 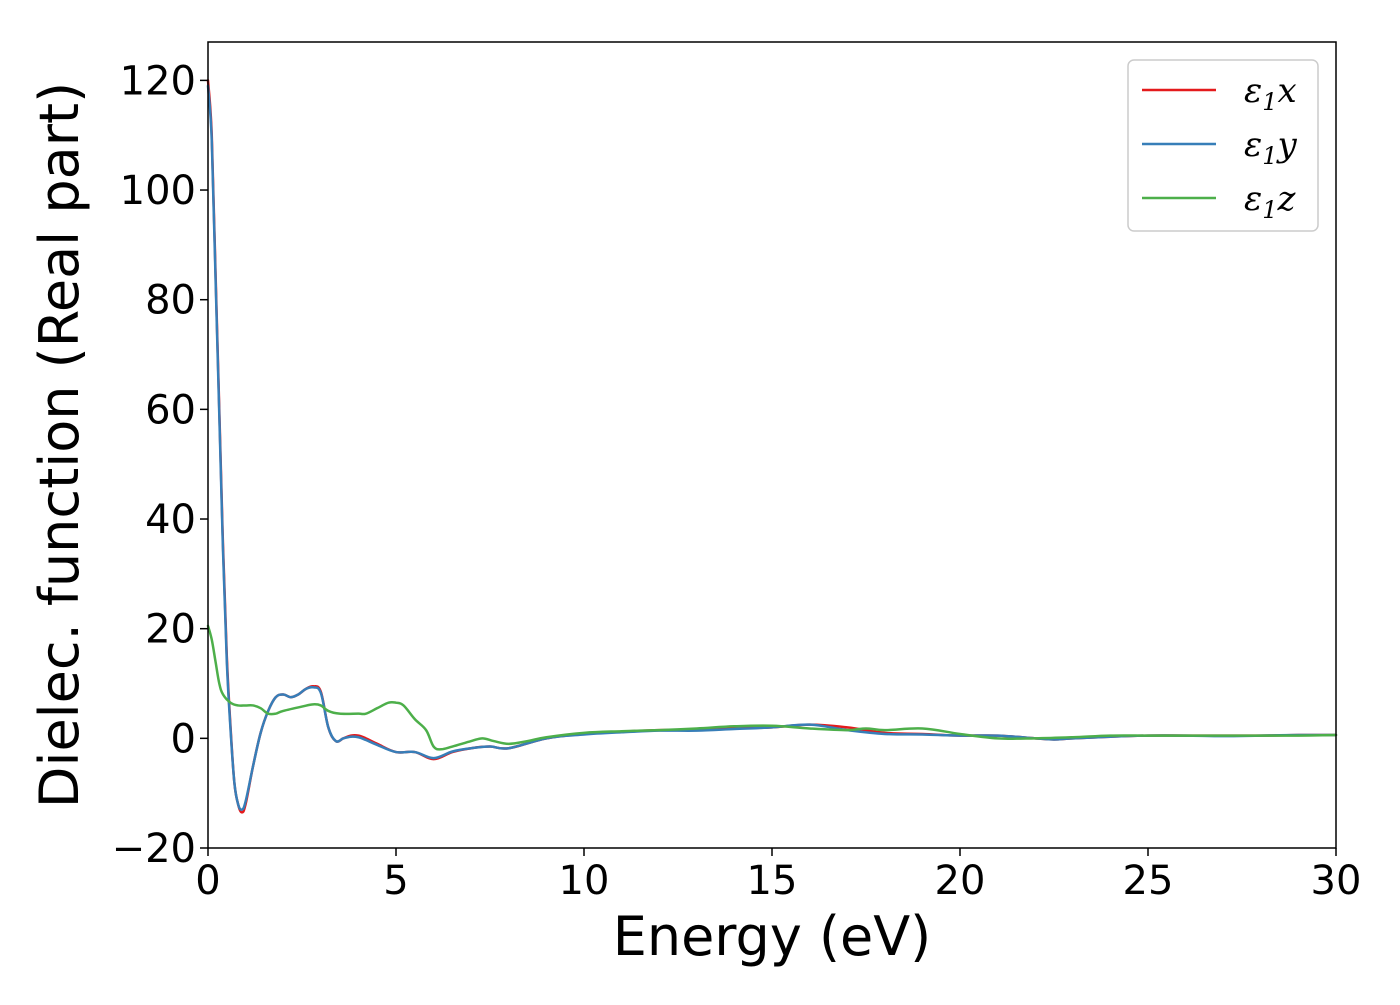 I want to click on legend-label-x: ε1x, so click(x=1270, y=93).